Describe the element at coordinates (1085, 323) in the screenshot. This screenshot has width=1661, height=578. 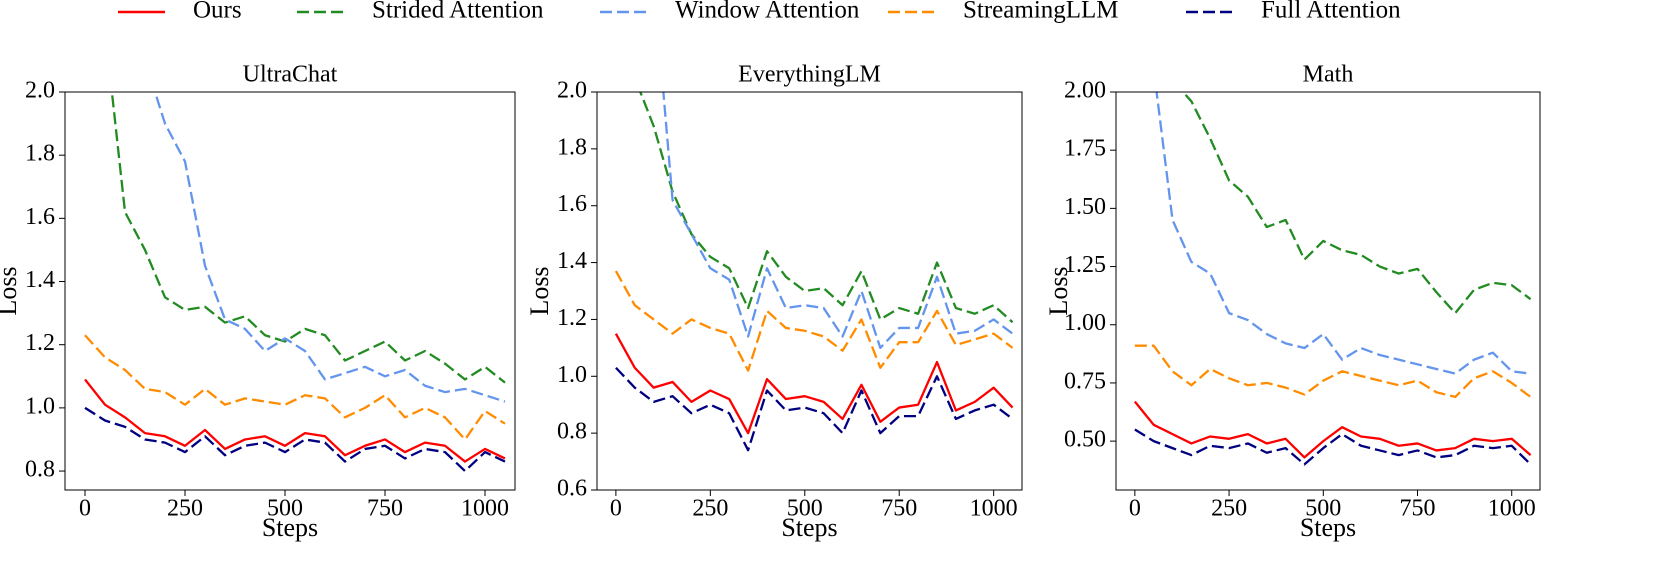
I see `y-tick-label: 1.00` at that location.